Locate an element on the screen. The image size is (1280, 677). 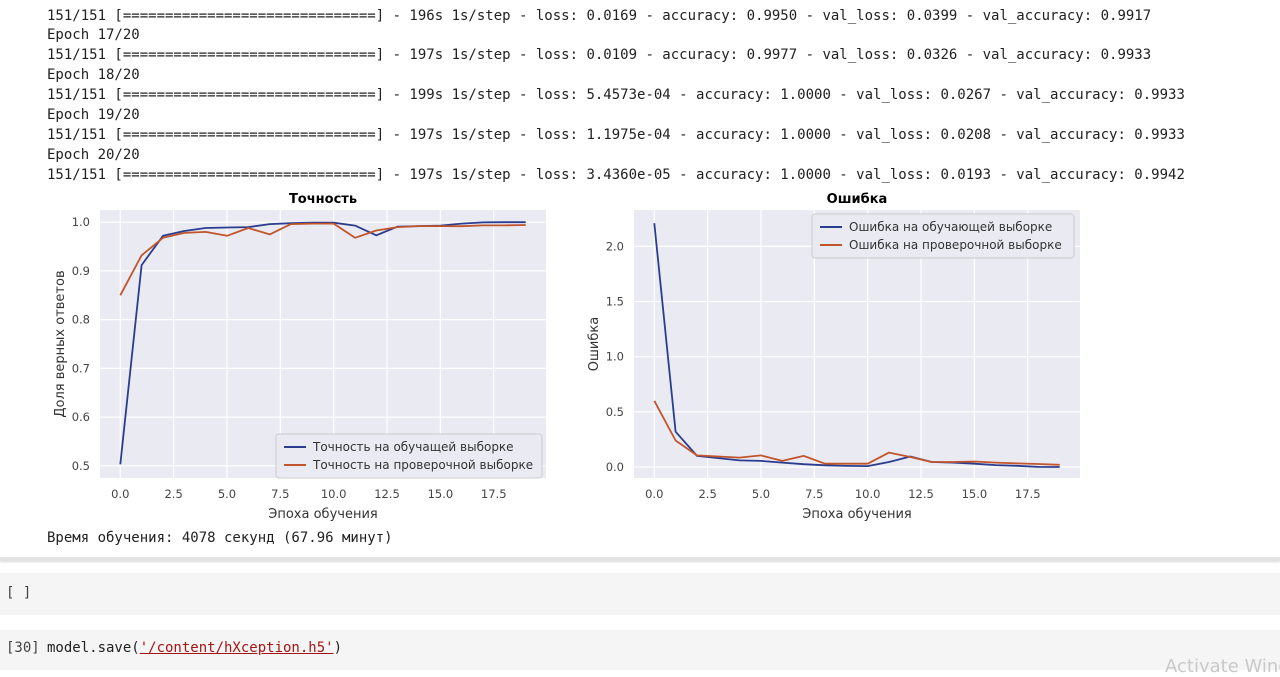
y-axis-label: Доля верных ответов is located at coordinates (60, 343).